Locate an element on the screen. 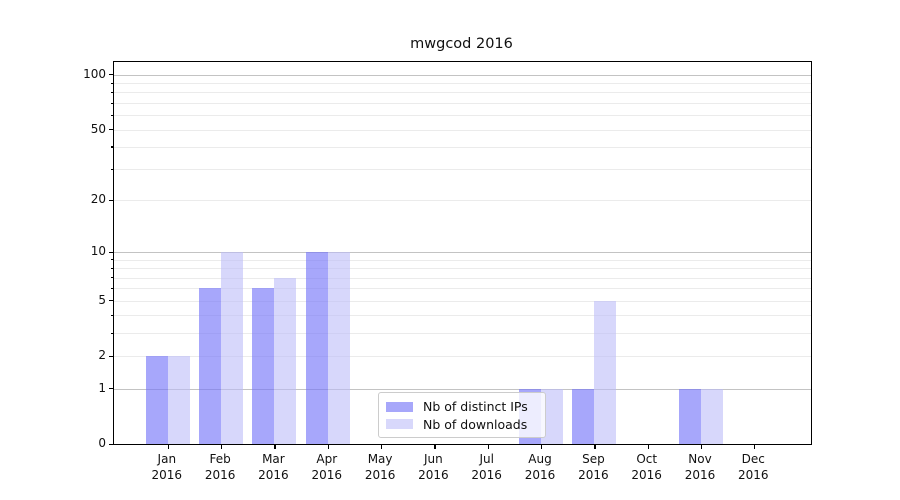 Image resolution: width=900 pixels, height=500 pixels. legend-item-distinct-ips: Nb of distinct IPs is located at coordinates (462, 407).